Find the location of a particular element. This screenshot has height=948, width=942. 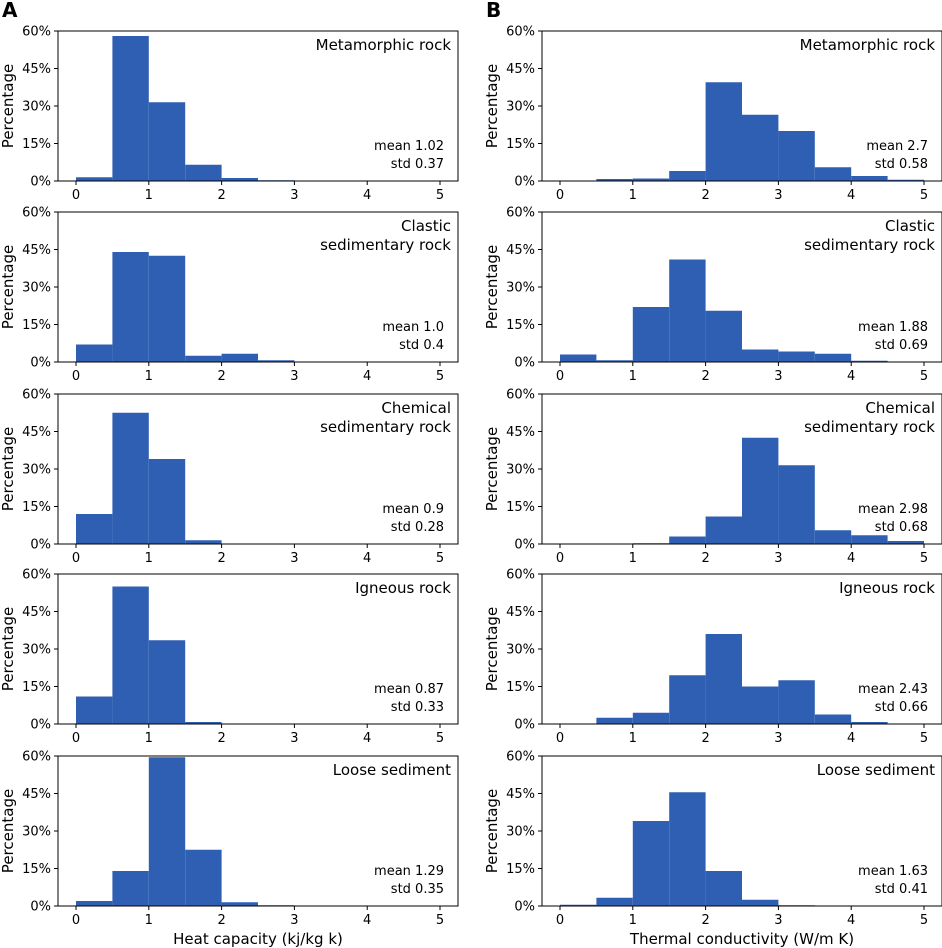

mean-label: mean 1.63 is located at coordinates (893, 871).